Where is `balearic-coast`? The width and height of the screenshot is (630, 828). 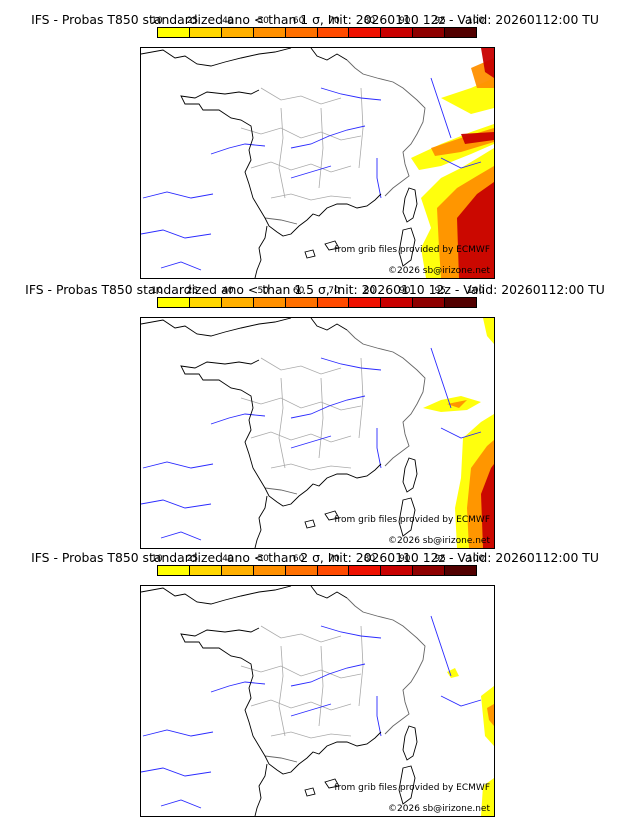 balearic-coast is located at coordinates (322, 787).